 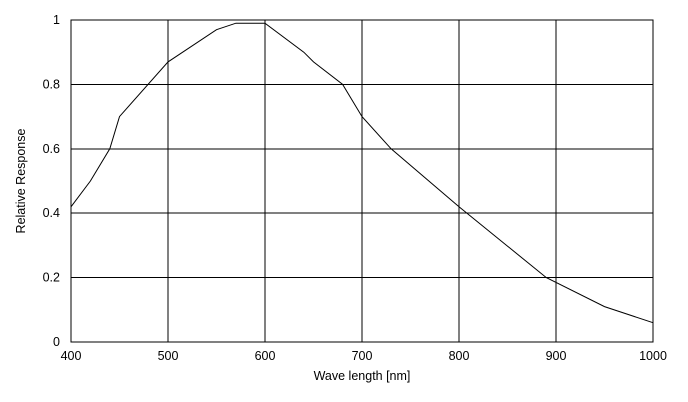 I want to click on x-tick-label: 600, so click(x=265, y=356).